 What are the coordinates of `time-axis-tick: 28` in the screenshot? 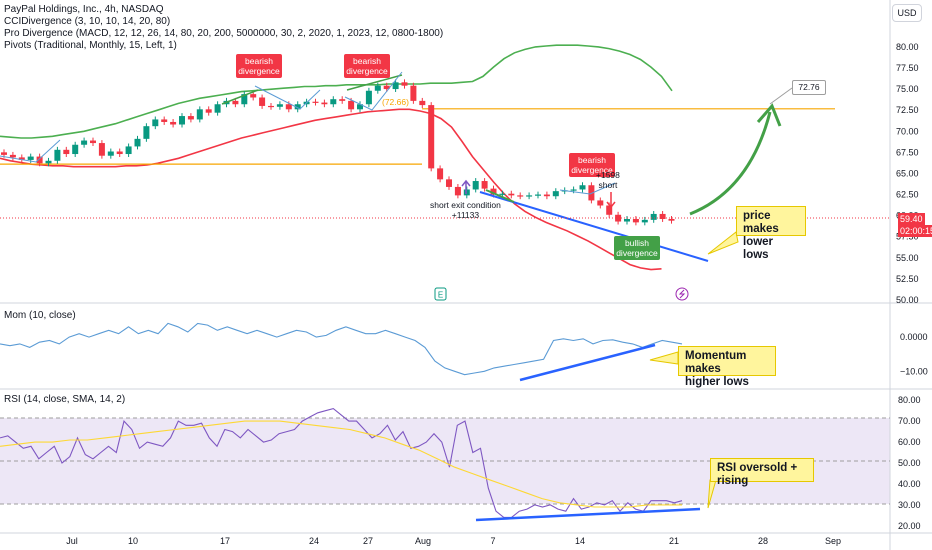 It's located at (763, 541).